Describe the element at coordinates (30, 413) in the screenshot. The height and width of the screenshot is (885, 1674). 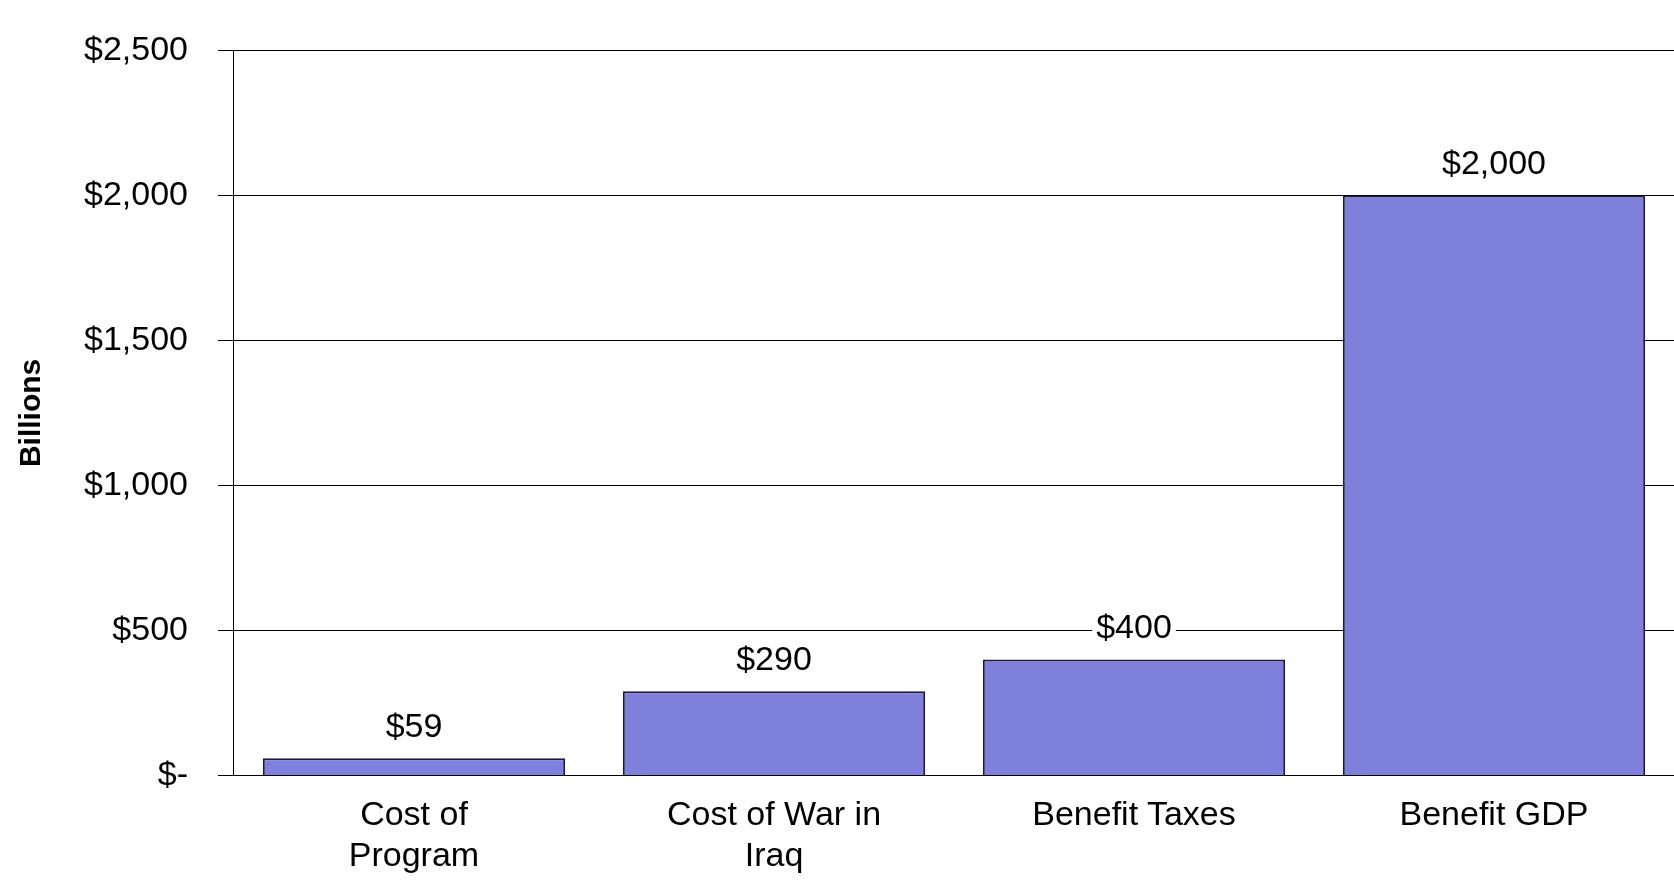
I see `y-axis-title: Billions` at that location.